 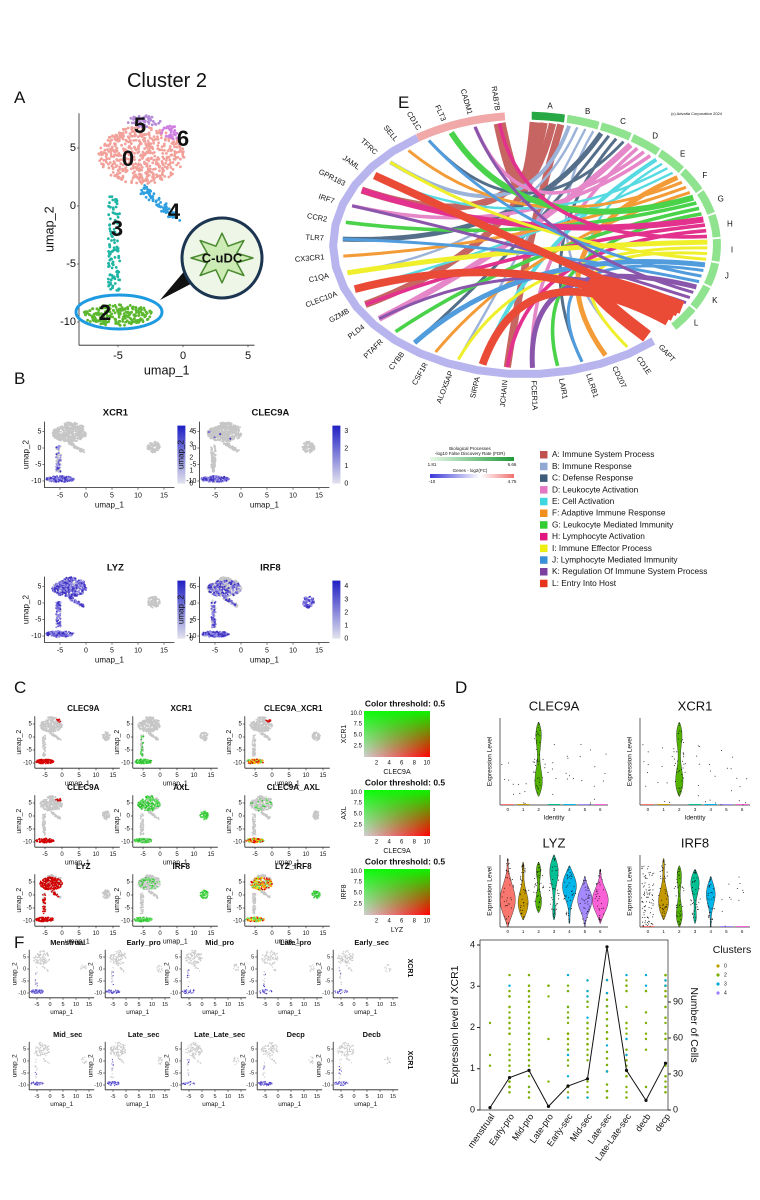 What do you see at coordinates (461, 687) in the screenshot?
I see `panel-letter: D` at bounding box center [461, 687].